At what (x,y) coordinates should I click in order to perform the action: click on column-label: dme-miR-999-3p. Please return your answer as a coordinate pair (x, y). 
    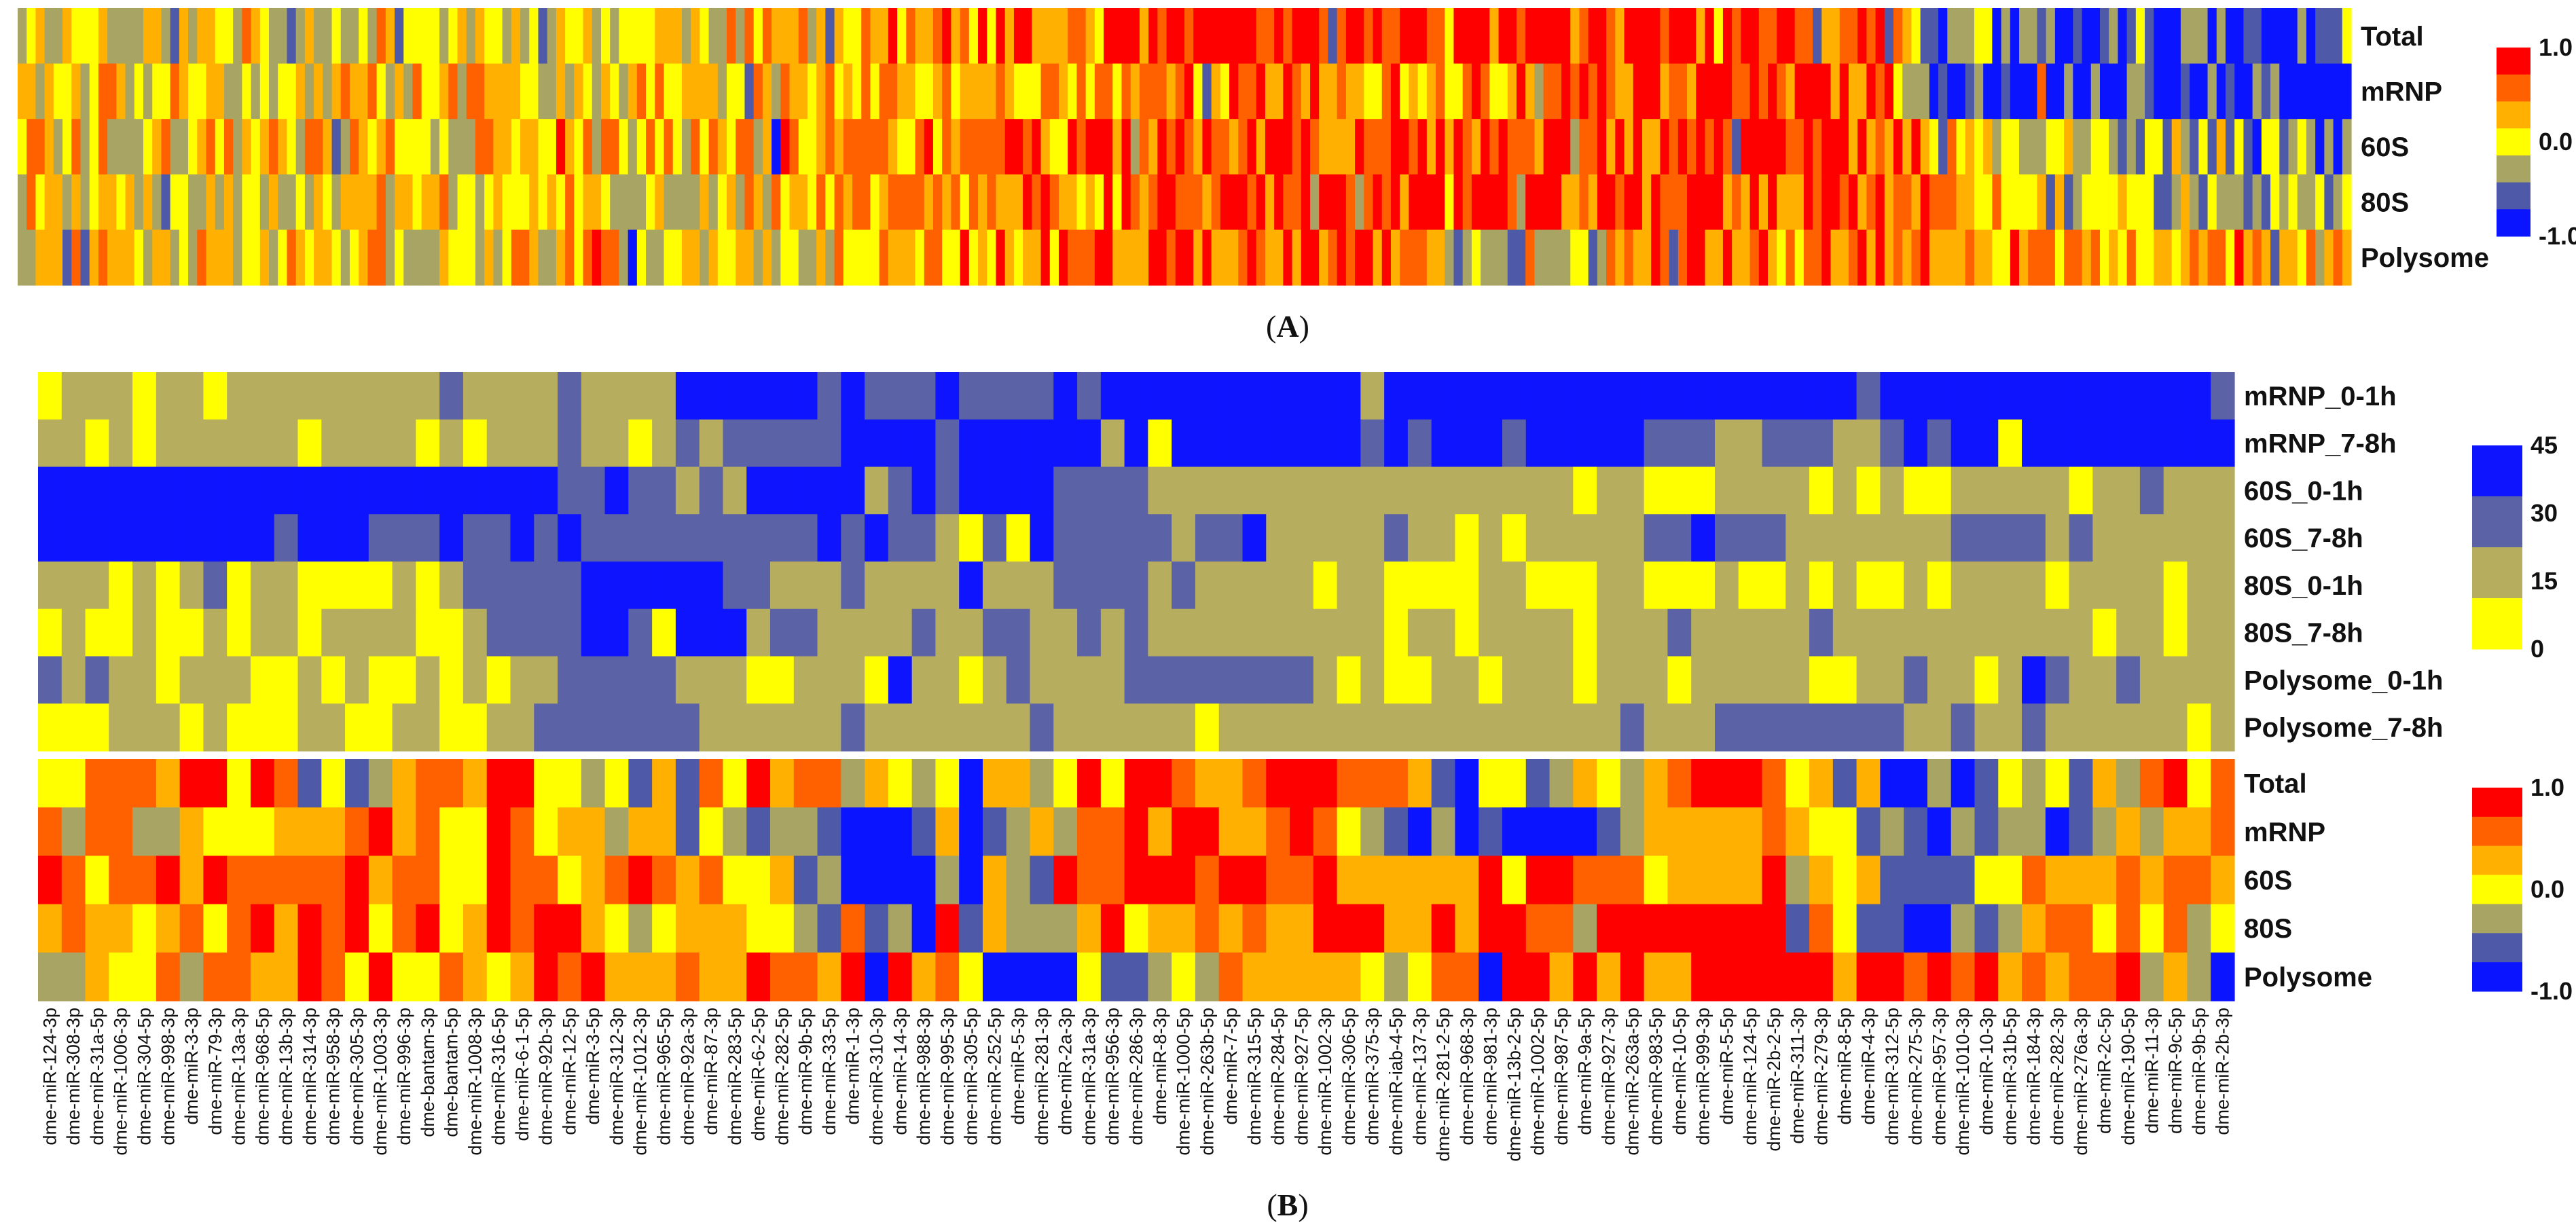
    Looking at the image, I should click on (1703, 1076).